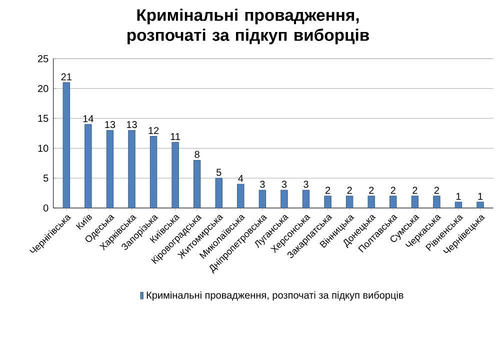 This screenshot has width=497, height=344. Describe the element at coordinates (43, 88) in the screenshot. I see `y-tick-label: 20` at that location.